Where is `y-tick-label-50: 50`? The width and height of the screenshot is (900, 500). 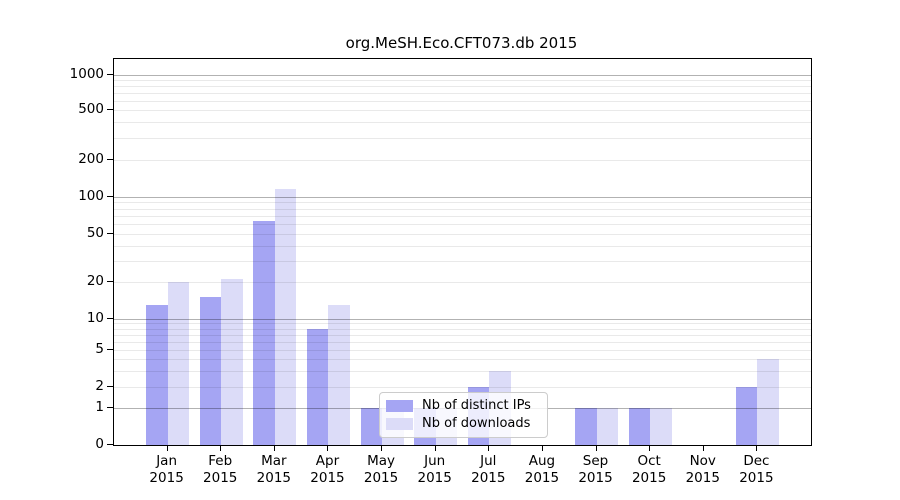 y-tick-label-50: 50 is located at coordinates (95, 233).